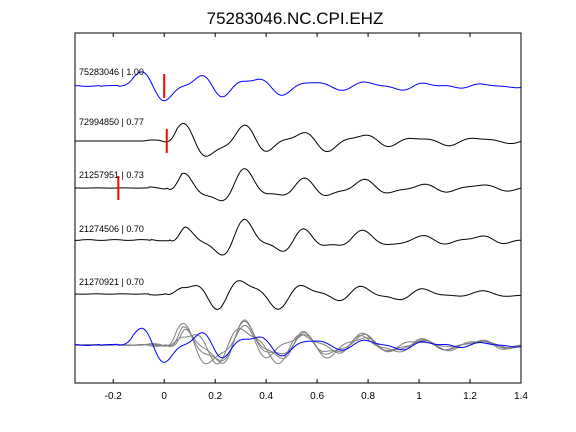  What do you see at coordinates (295, 18) in the screenshot?
I see `chart-title: 75283046.NC.CPI.EHZ` at bounding box center [295, 18].